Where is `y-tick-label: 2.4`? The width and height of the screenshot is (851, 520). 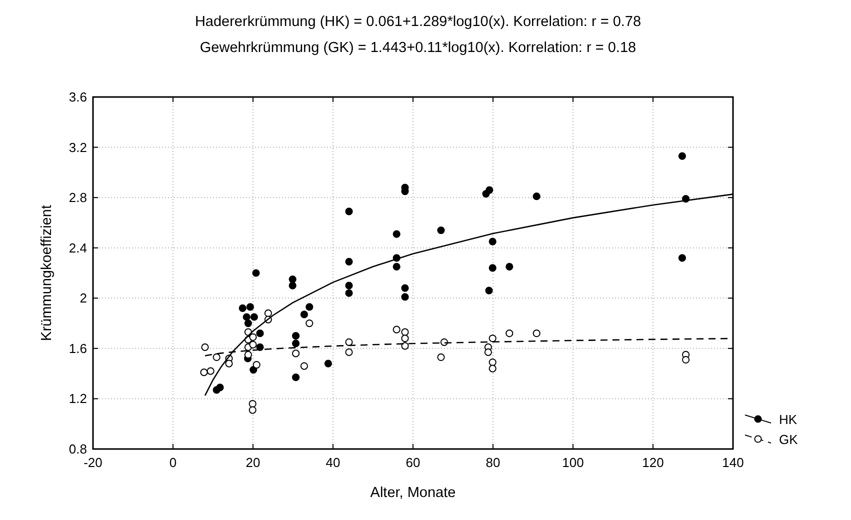
y-tick-label: 2.4 is located at coordinates (77, 248).